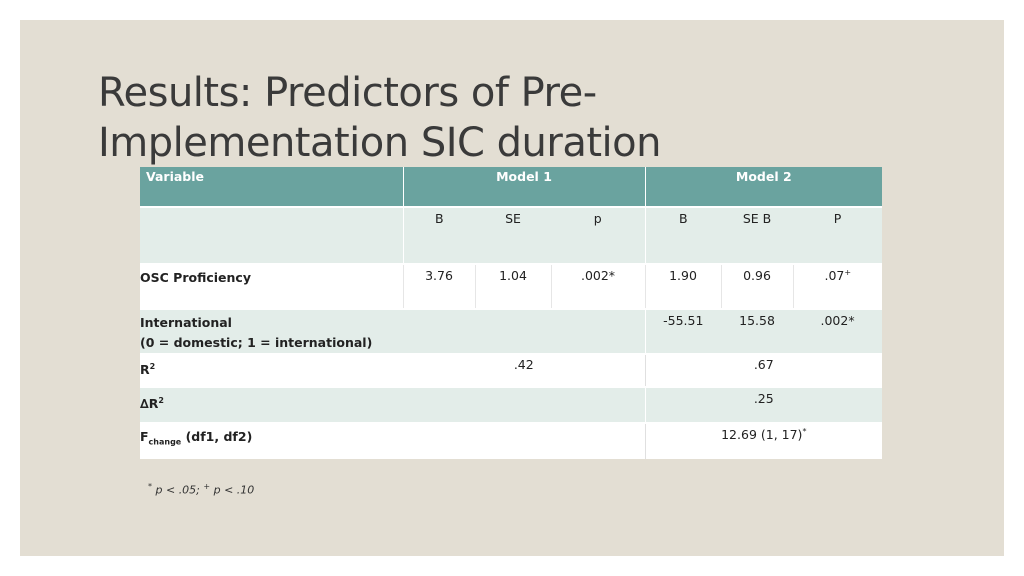 This screenshot has height=576, width=1024. What do you see at coordinates (757, 218) in the screenshot?
I see `subheader-m2-se: SE B` at bounding box center [757, 218].